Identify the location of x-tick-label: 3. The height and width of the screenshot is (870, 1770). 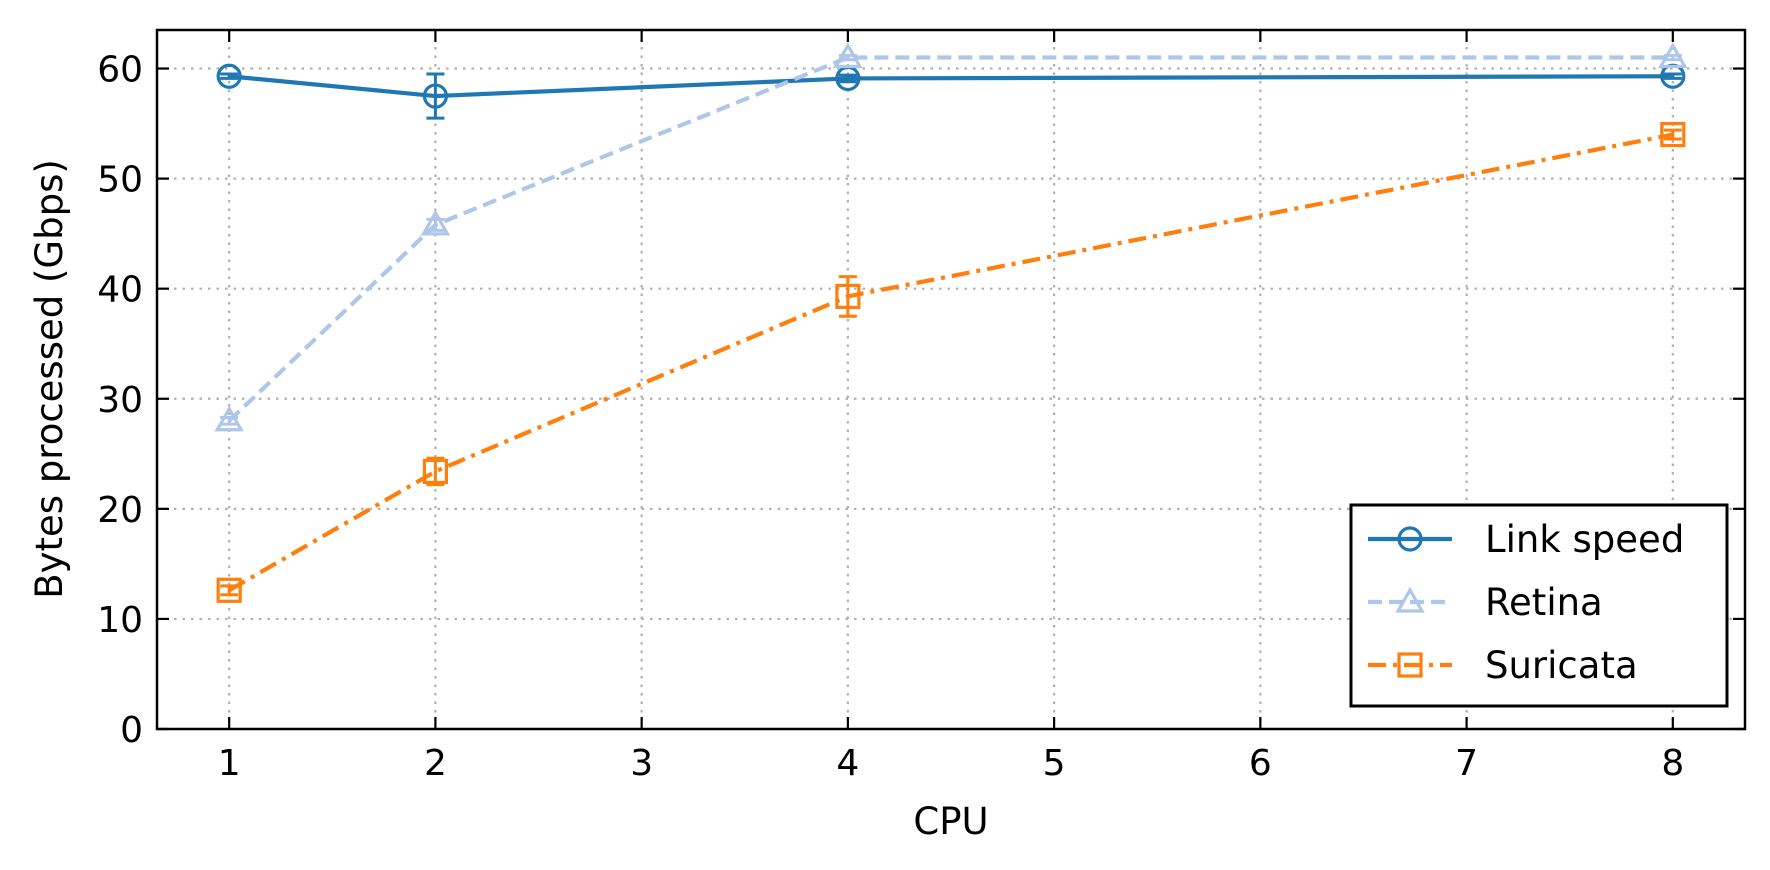
(641, 763).